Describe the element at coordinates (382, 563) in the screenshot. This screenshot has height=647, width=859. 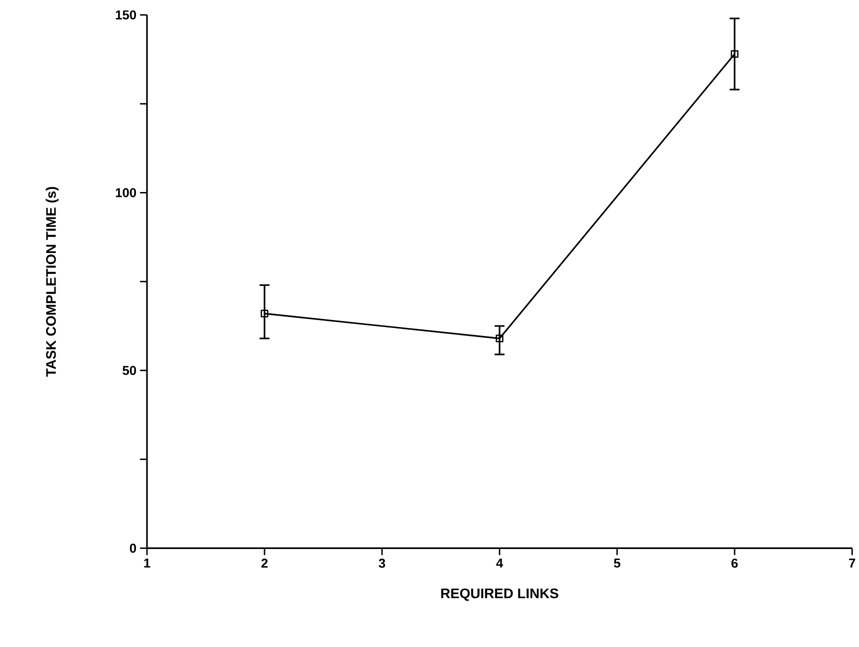
I see `x-tick-label: 3` at that location.